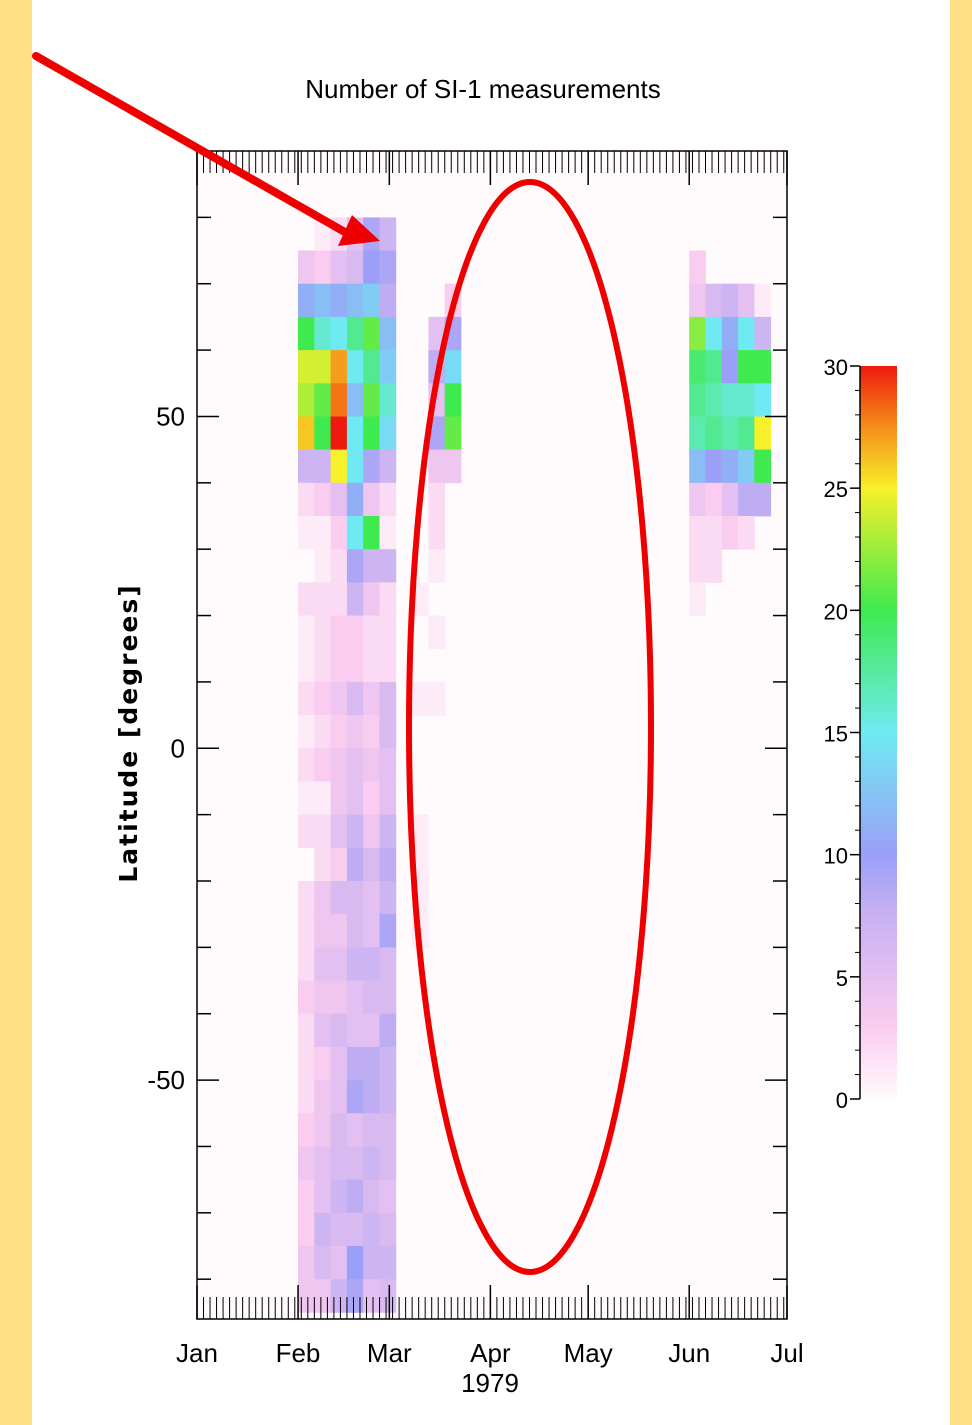  Describe the element at coordinates (842, 978) in the screenshot. I see `colorbar-tick-label: 5` at that location.